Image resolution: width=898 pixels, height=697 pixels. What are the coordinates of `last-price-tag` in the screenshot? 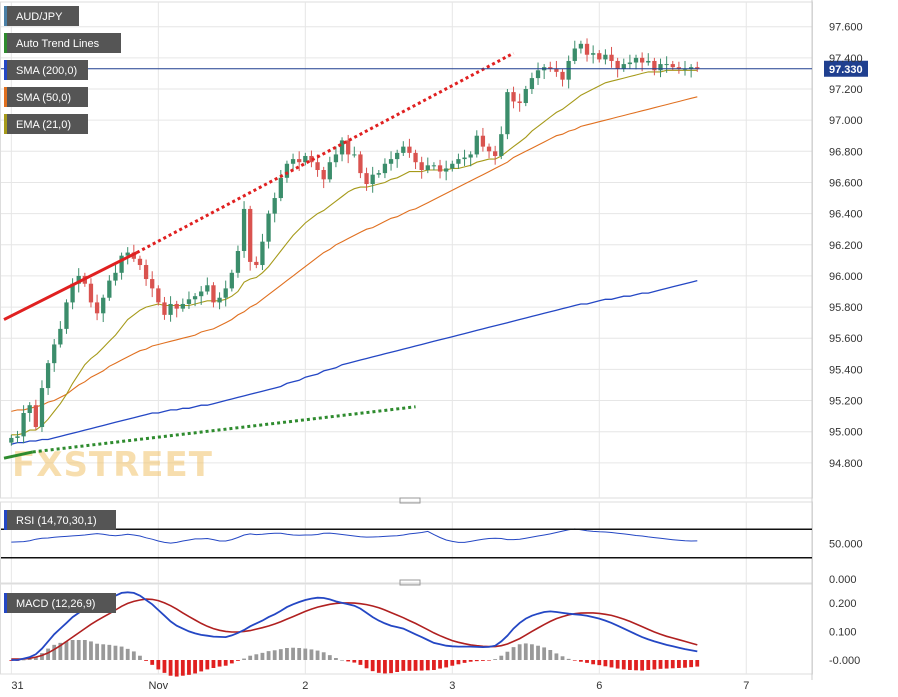 It's located at (846, 68).